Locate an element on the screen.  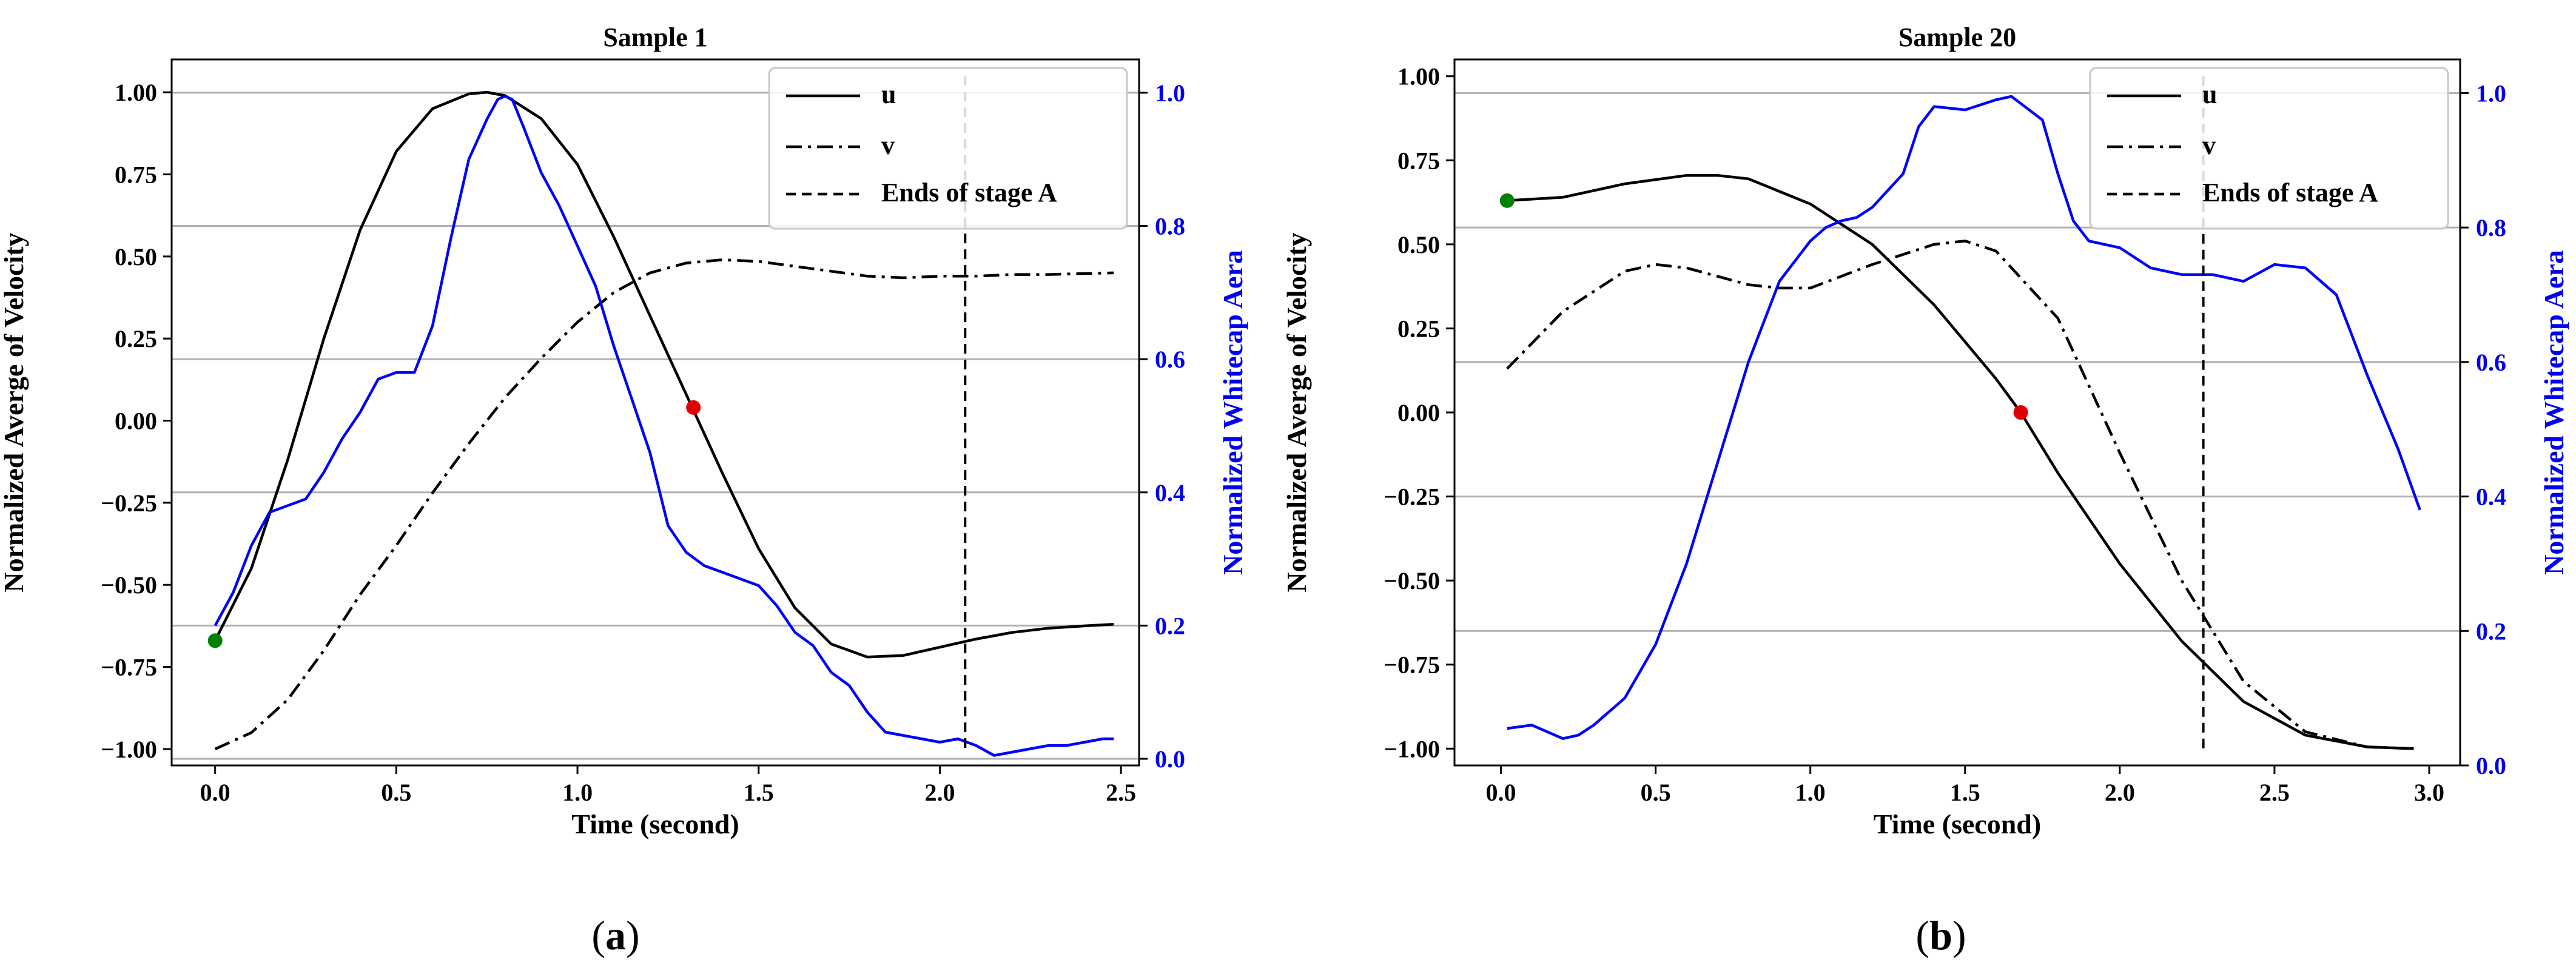
caption-letter: a is located at coordinates (615, 935).